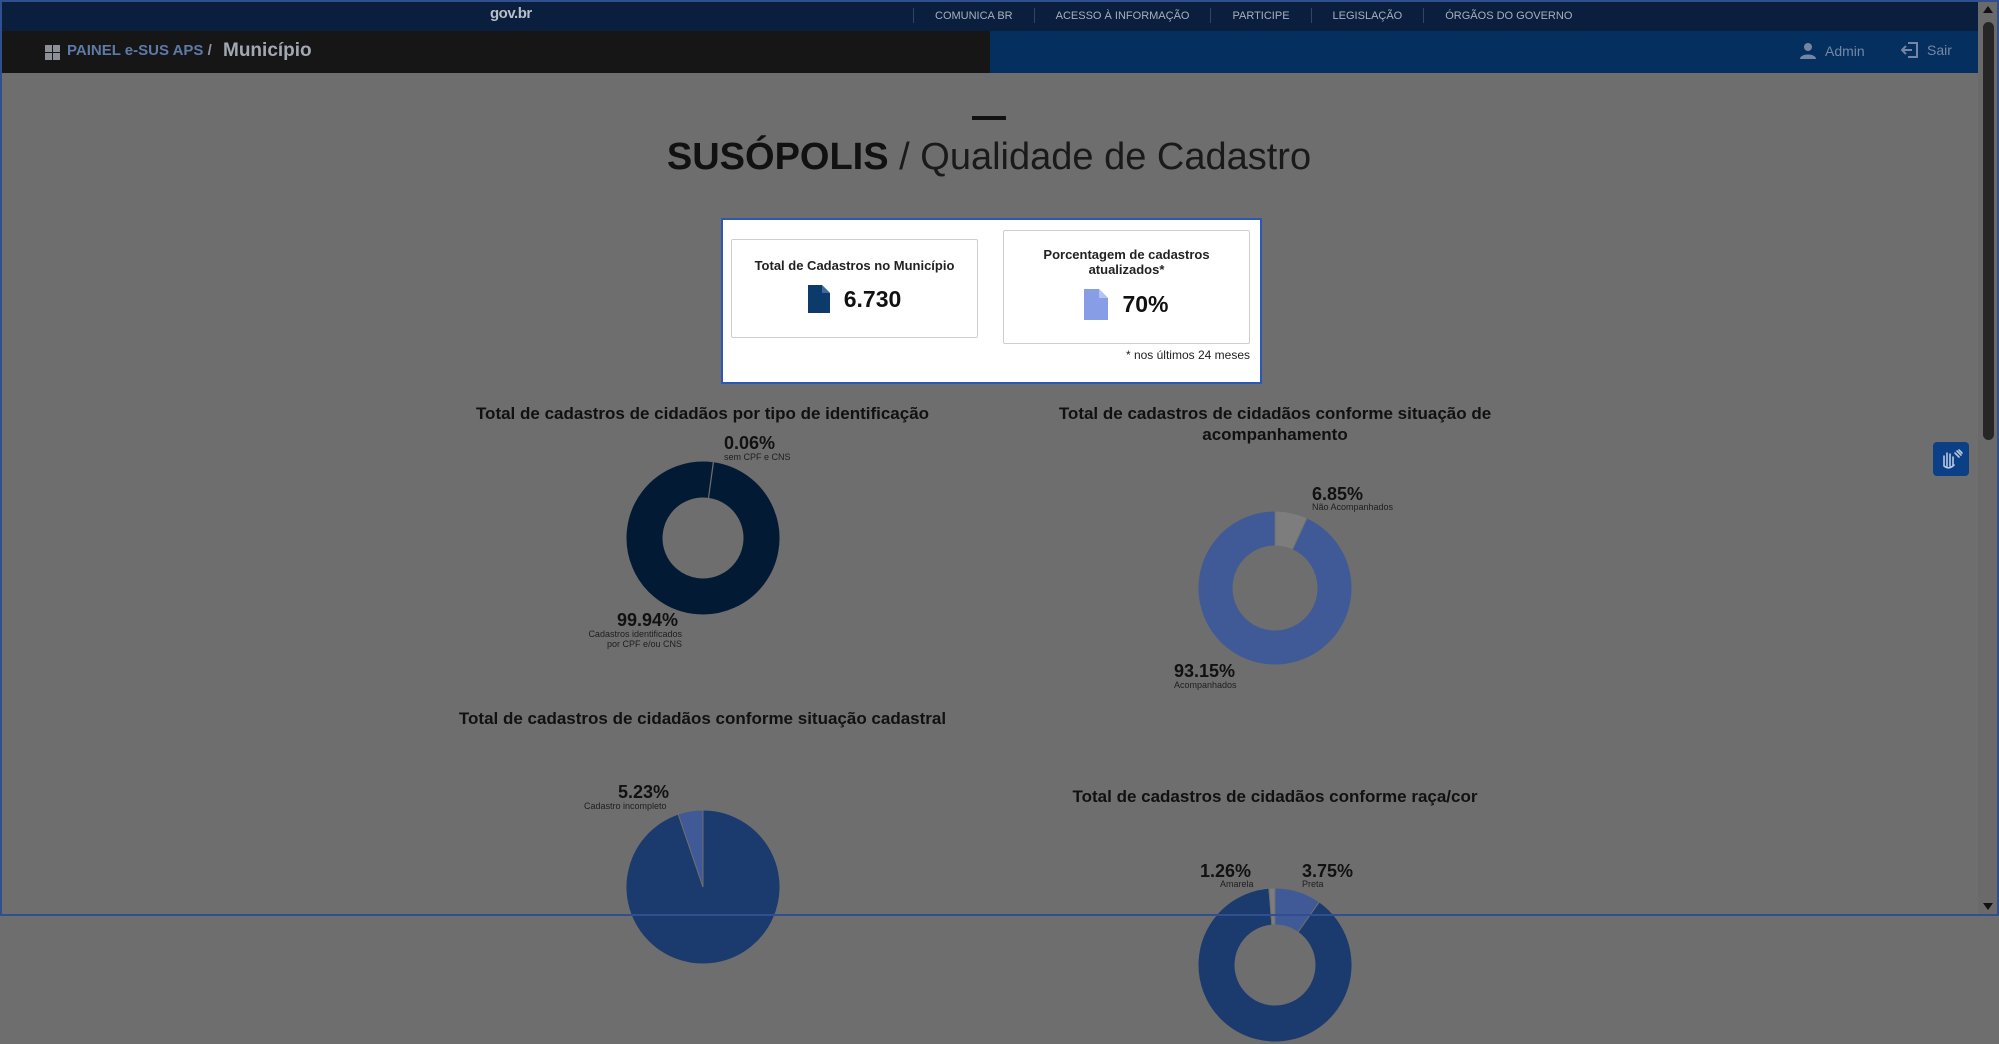 The width and height of the screenshot is (1999, 1044). I want to click on user-icon, so click(1808, 51).